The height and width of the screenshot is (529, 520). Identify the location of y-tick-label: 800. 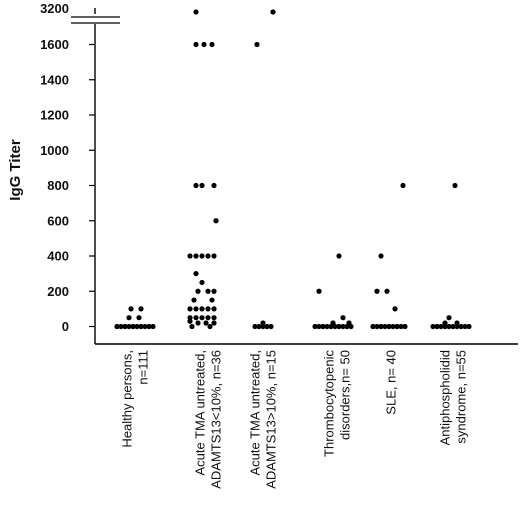
(58, 185).